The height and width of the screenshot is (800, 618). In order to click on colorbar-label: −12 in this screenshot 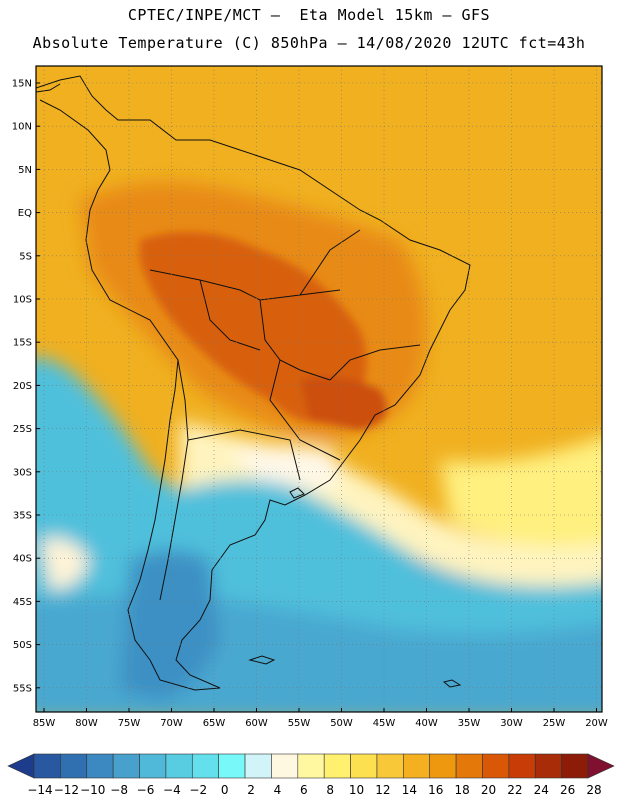, I will do `click(66, 790)`.